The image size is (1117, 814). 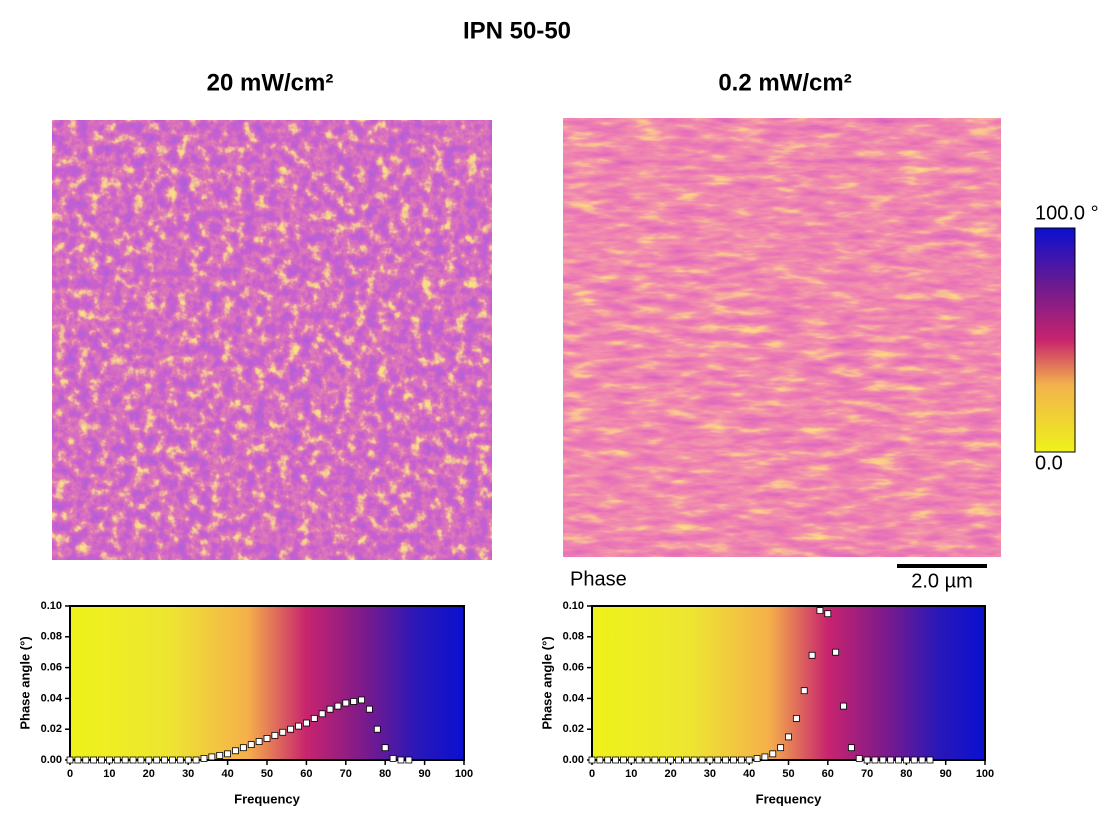 What do you see at coordinates (149, 774) in the screenshot?
I see `x-tick-label: 20` at bounding box center [149, 774].